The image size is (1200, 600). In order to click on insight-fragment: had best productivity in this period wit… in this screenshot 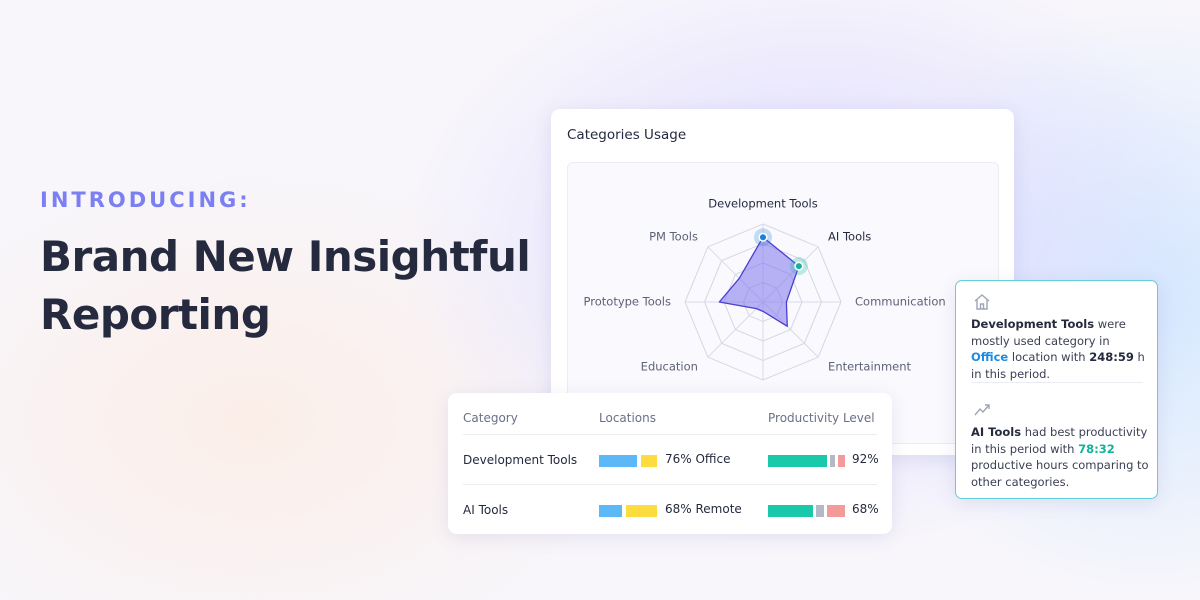, I will do `click(1059, 440)`.